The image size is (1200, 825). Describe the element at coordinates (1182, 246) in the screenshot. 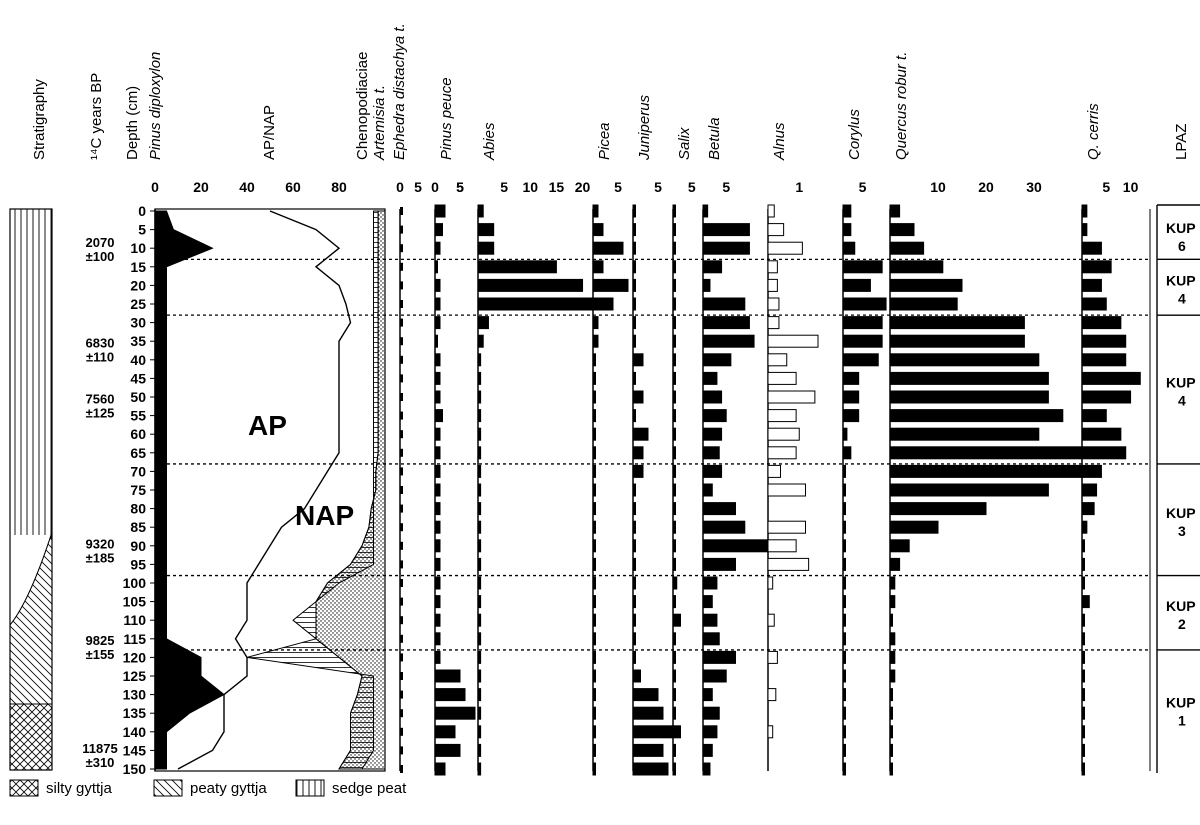

I see `lpaz-zone-number: 6` at that location.